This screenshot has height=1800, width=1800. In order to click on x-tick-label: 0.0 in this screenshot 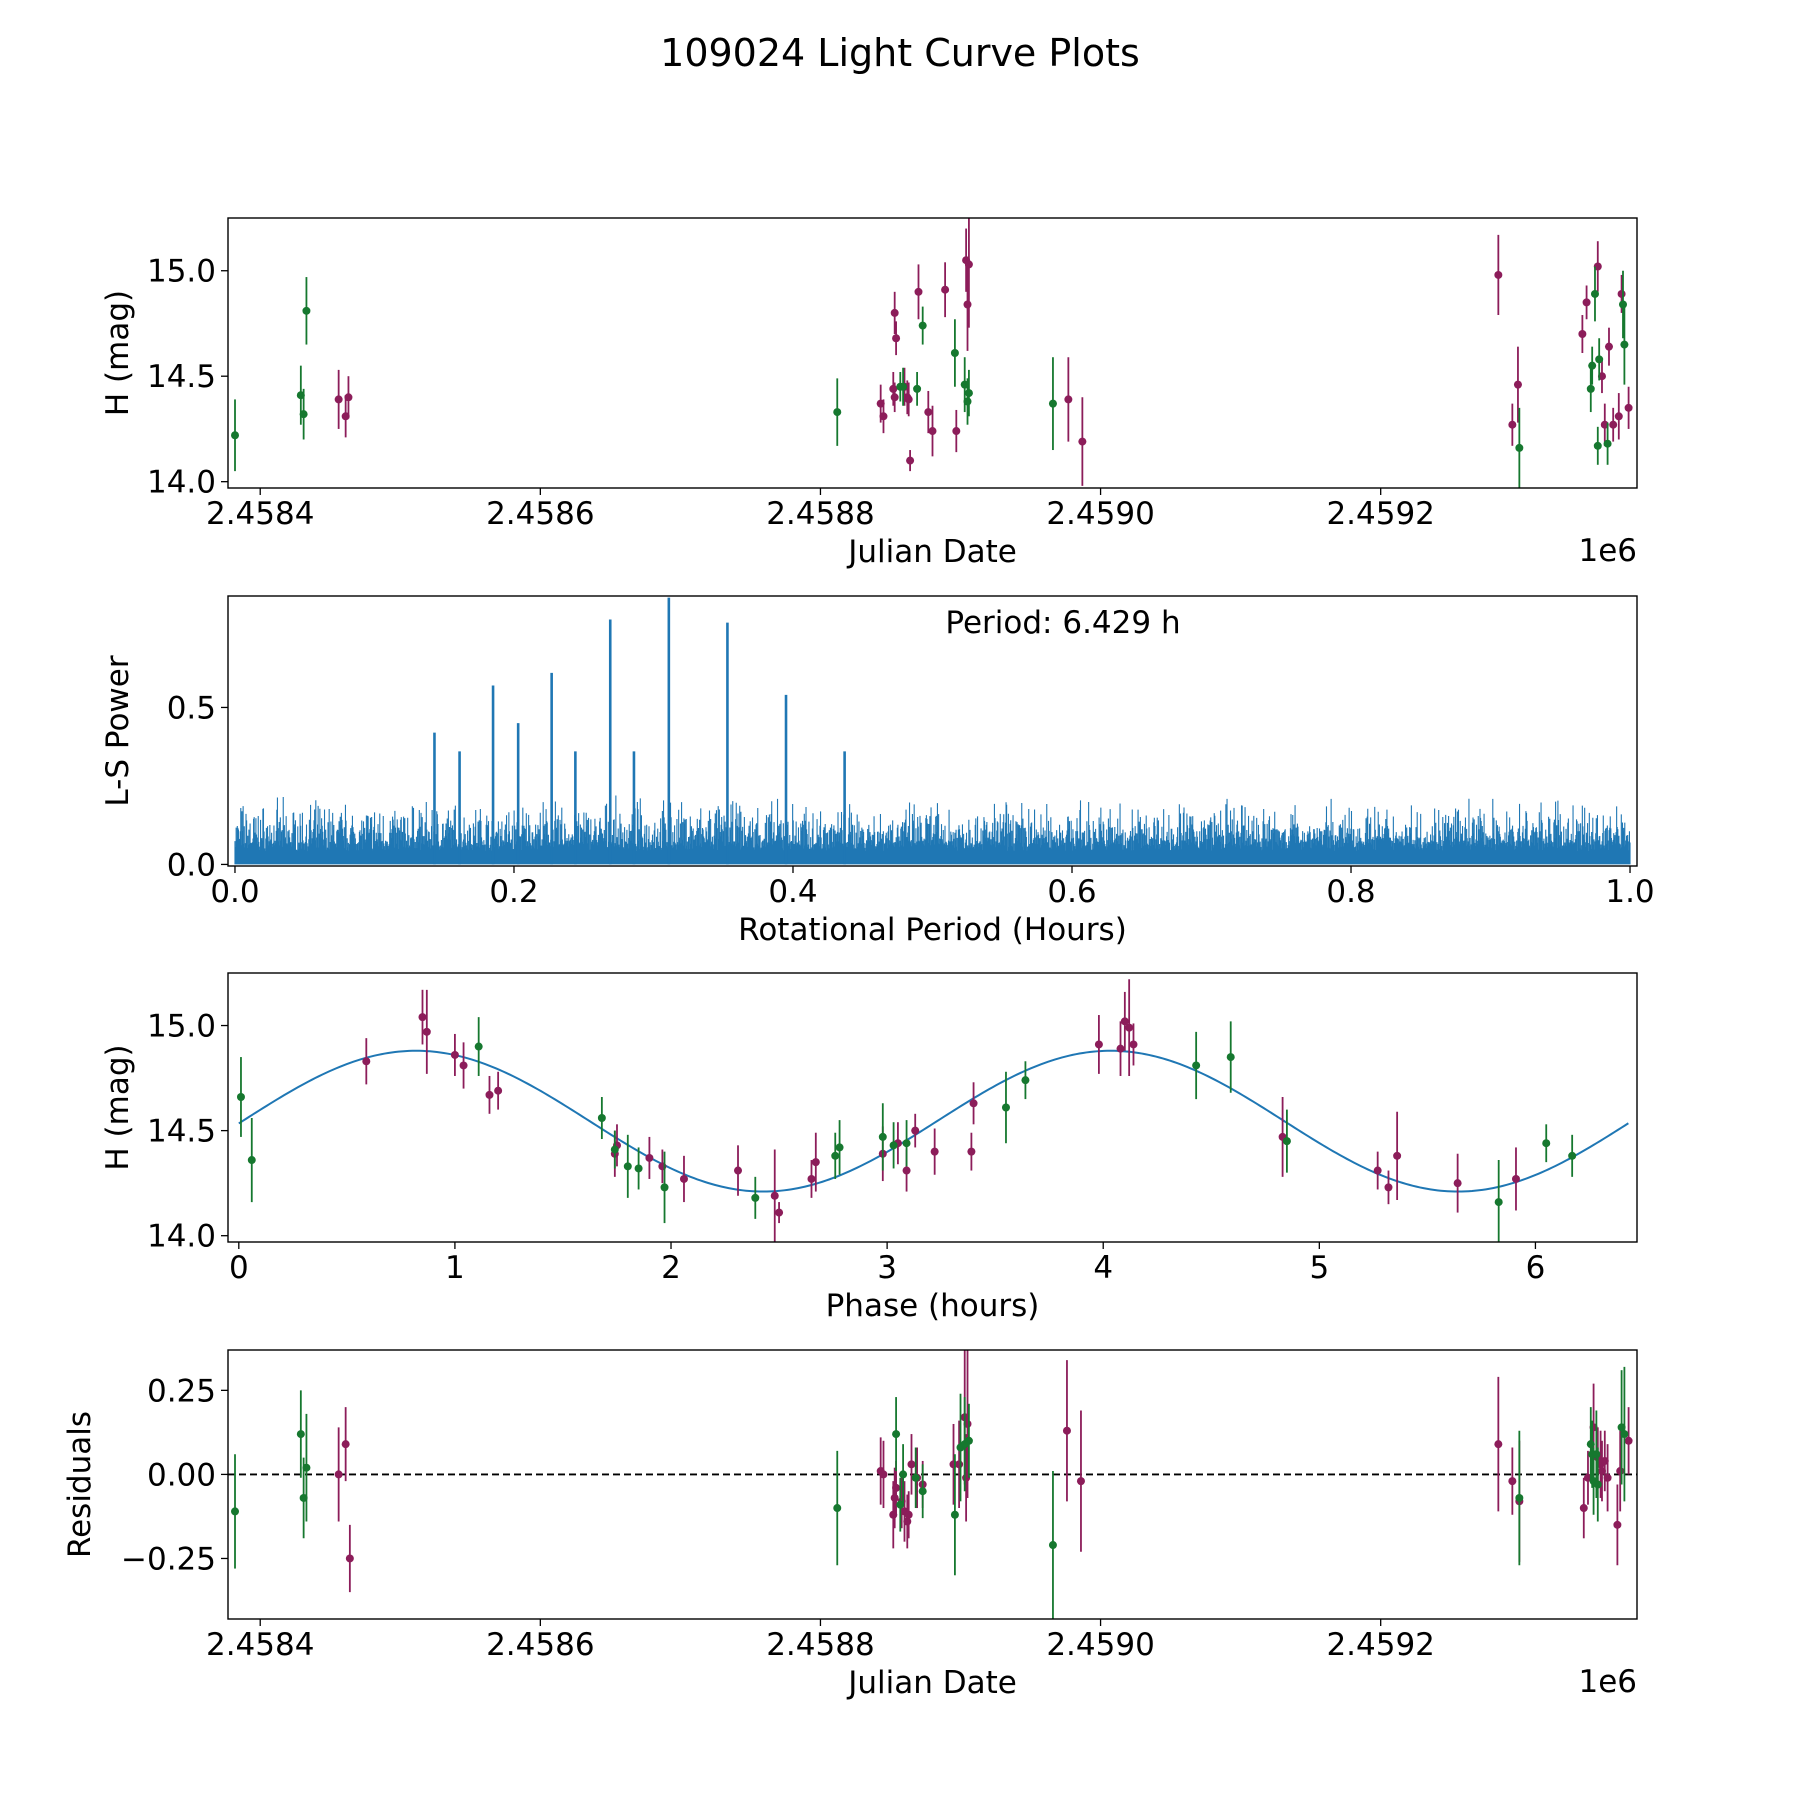, I will do `click(234, 892)`.